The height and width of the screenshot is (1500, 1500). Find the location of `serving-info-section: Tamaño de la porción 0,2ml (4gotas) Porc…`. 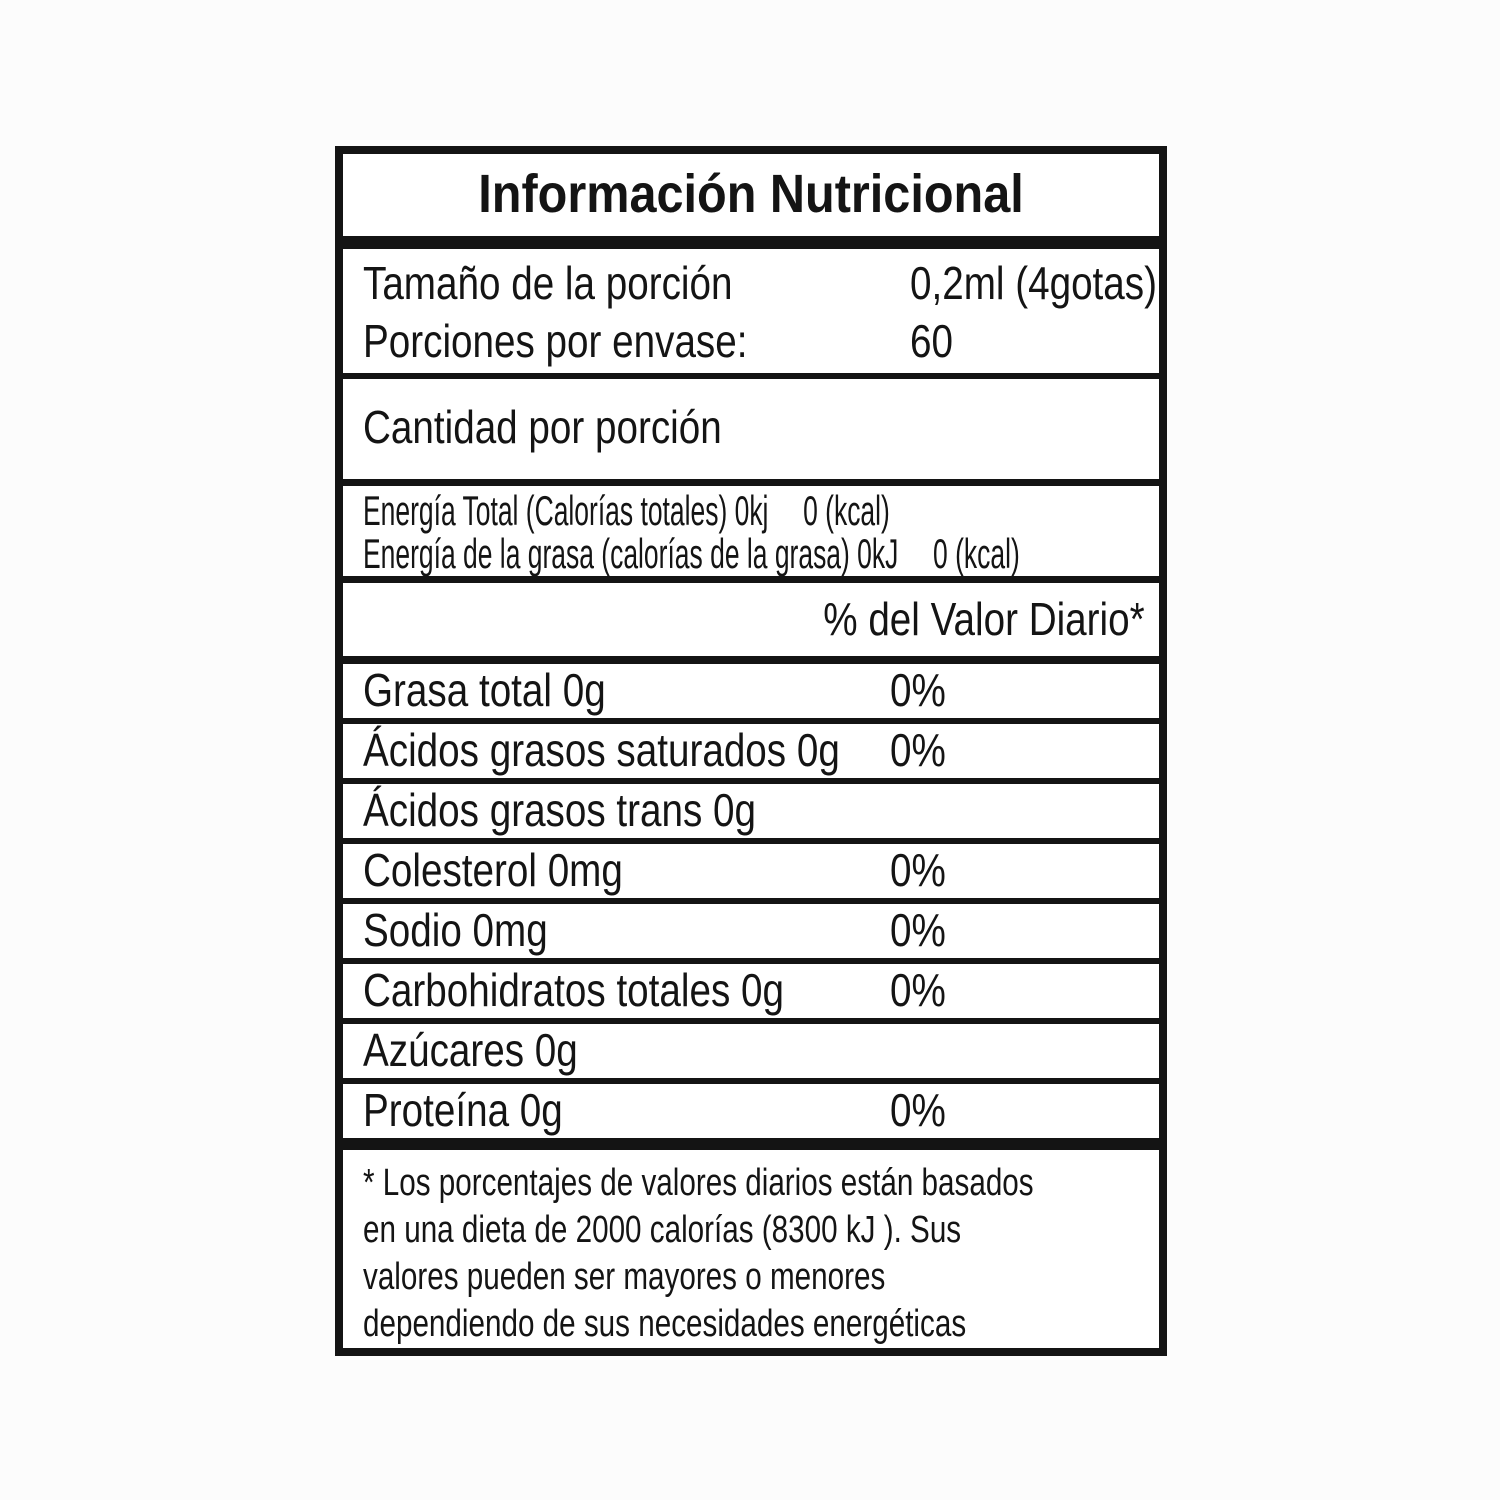

serving-info-section: Tamaño de la porción 0,2ml (4gotas) Porc… is located at coordinates (751, 314).